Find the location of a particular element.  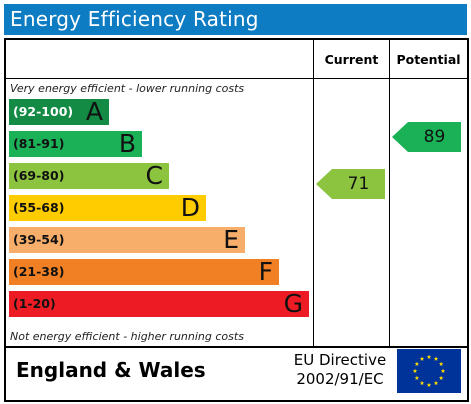

band-range: (81-91) is located at coordinates (39, 143).